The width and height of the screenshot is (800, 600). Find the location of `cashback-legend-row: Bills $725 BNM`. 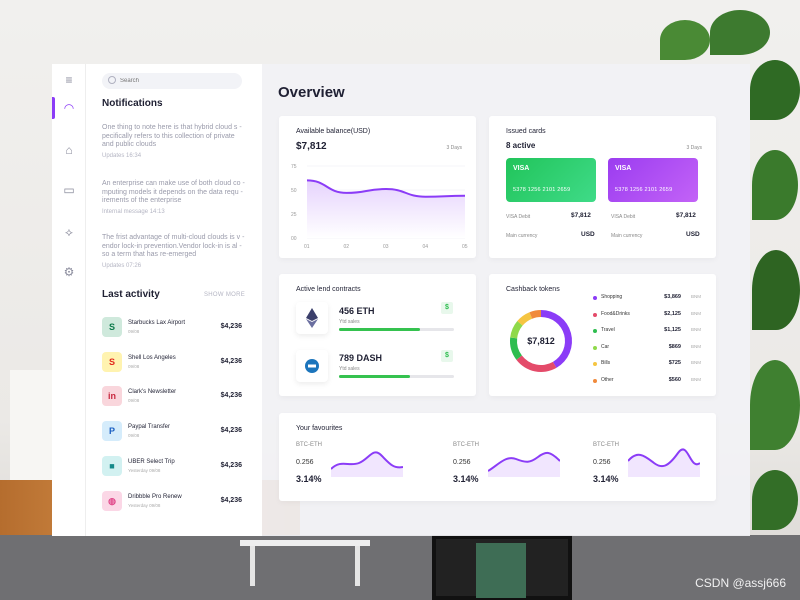

cashback-legend-row: Bills $725 BNM is located at coordinates (647, 365).